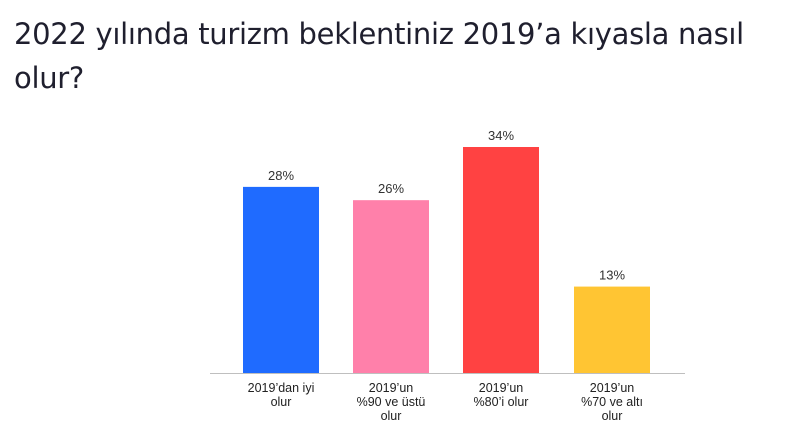 The height and width of the screenshot is (441, 800). What do you see at coordinates (281, 388) in the screenshot?
I see `x-tick-label-line: 2019’dan iyi` at bounding box center [281, 388].